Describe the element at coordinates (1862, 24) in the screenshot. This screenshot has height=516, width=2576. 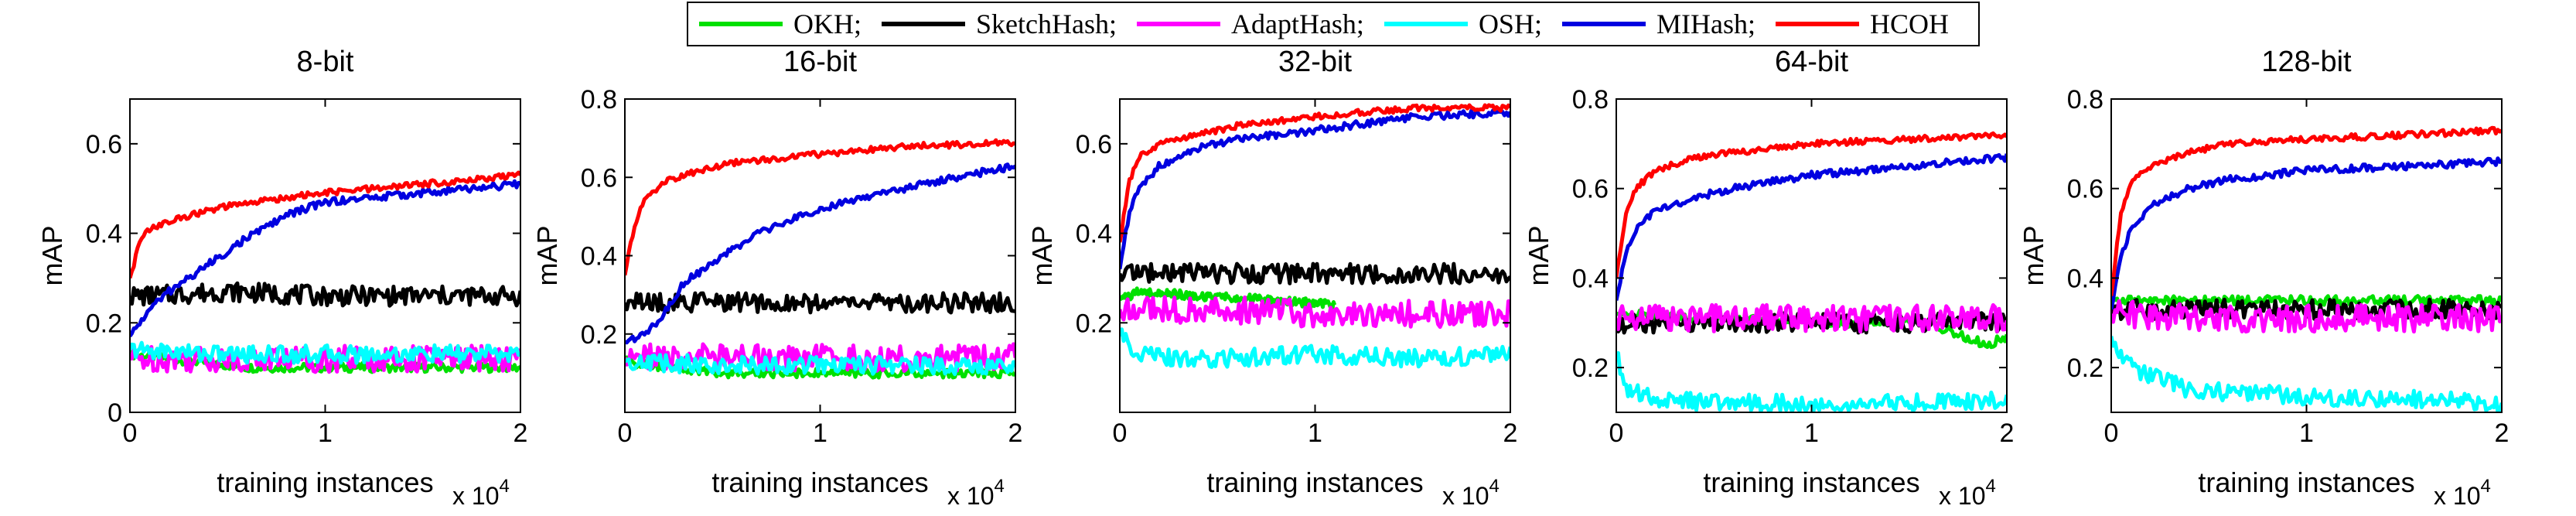
I see `legend-item-hcoh: HCOH` at that location.